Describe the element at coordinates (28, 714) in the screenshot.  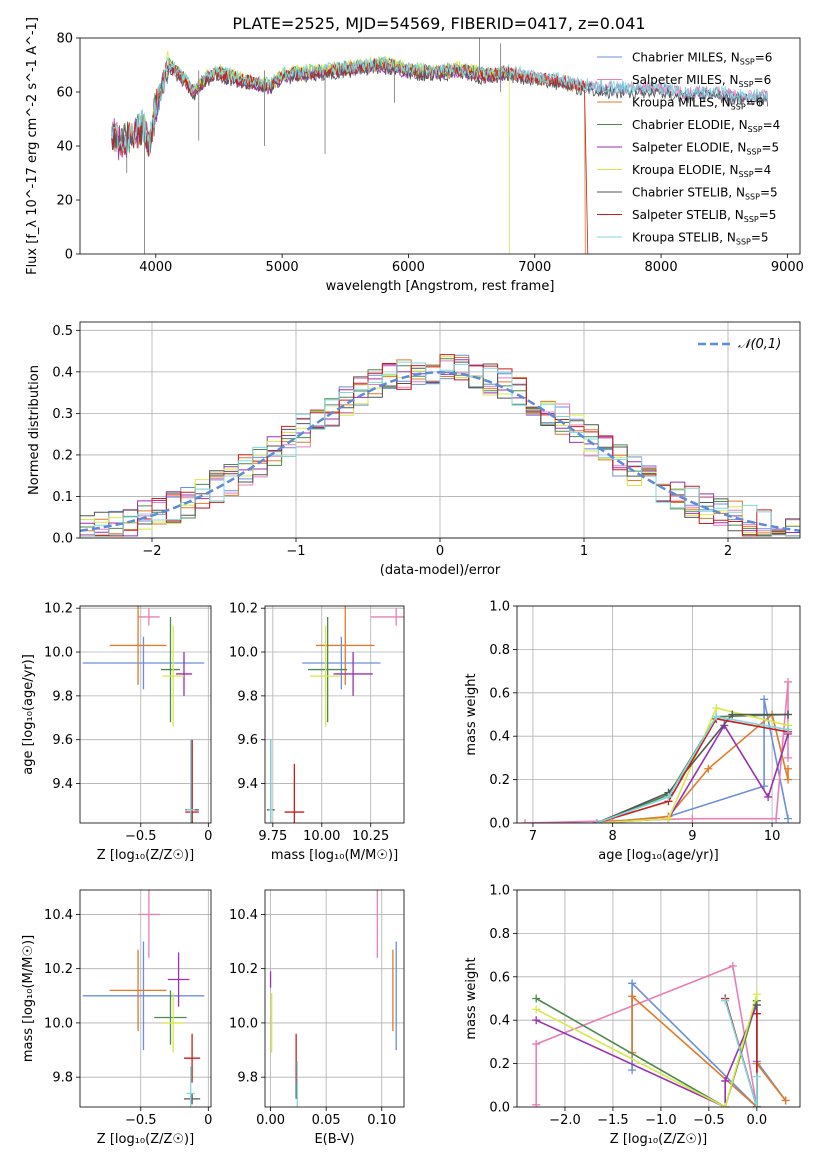
I see `y-axis-label: age [log₁₀(age/yr)]` at that location.